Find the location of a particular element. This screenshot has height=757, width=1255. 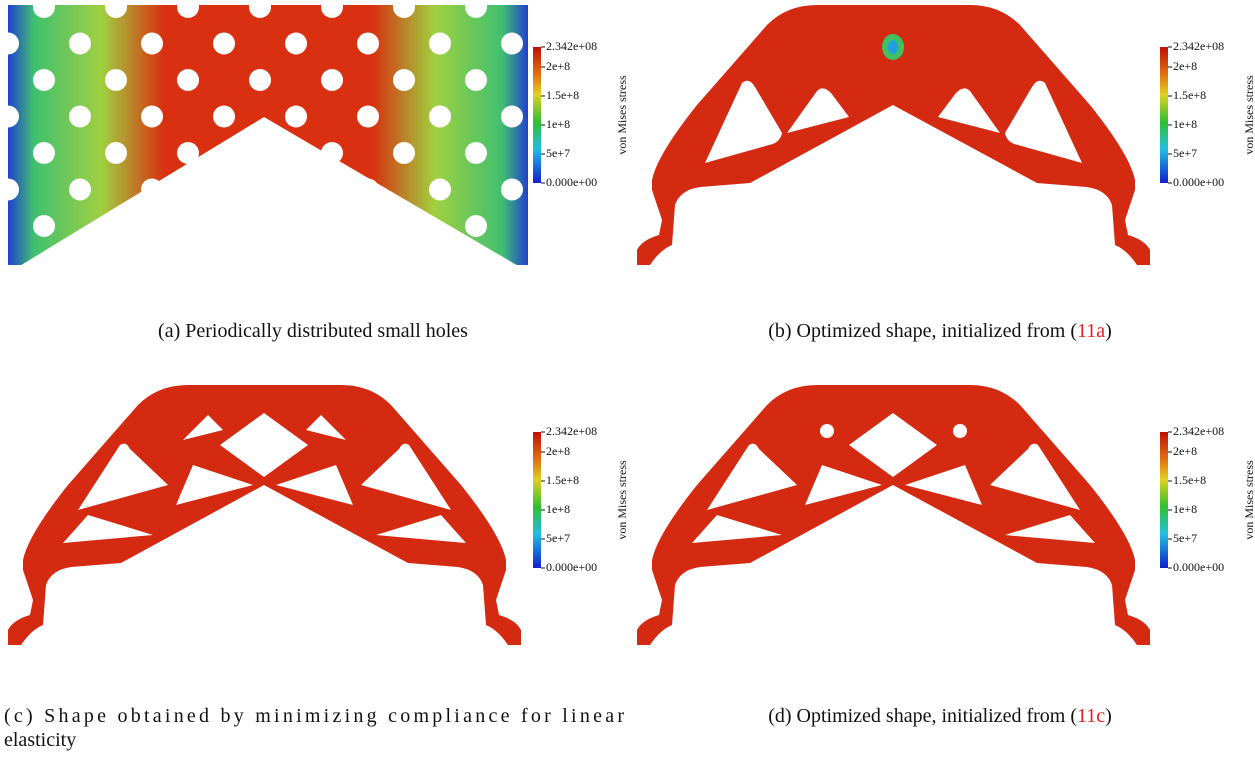

caption-text: (d) Optimized shape, initialized from ( is located at coordinates (922, 716).